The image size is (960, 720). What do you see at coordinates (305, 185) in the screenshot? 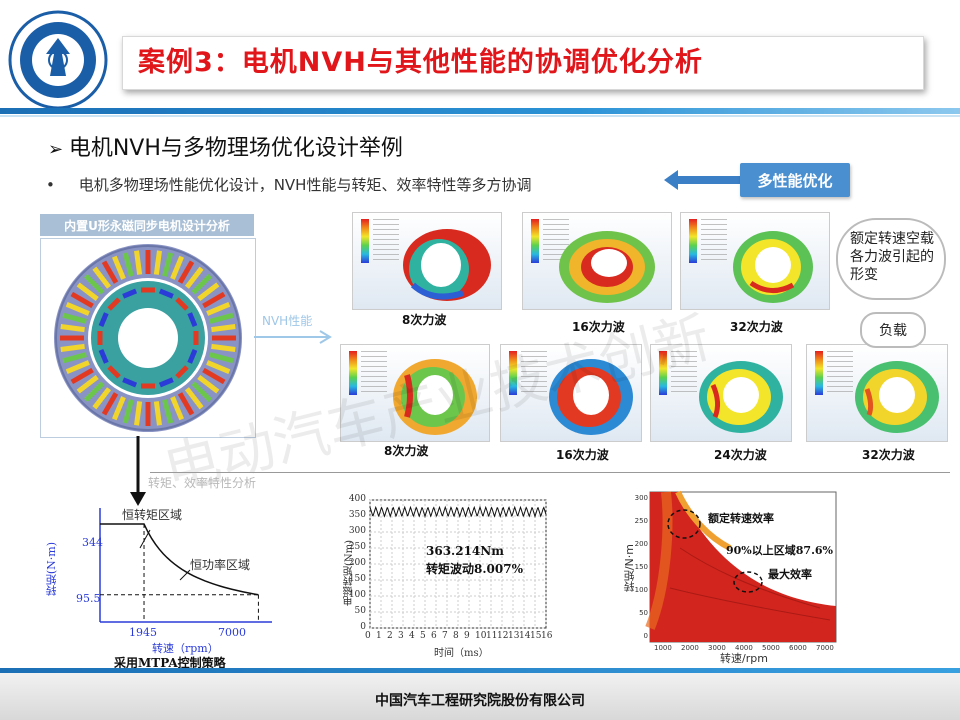
I see `bullet-text: 电机多物理场性能优化设计，NVH性能与转矩、效率特性等多方协调` at bounding box center [305, 185].